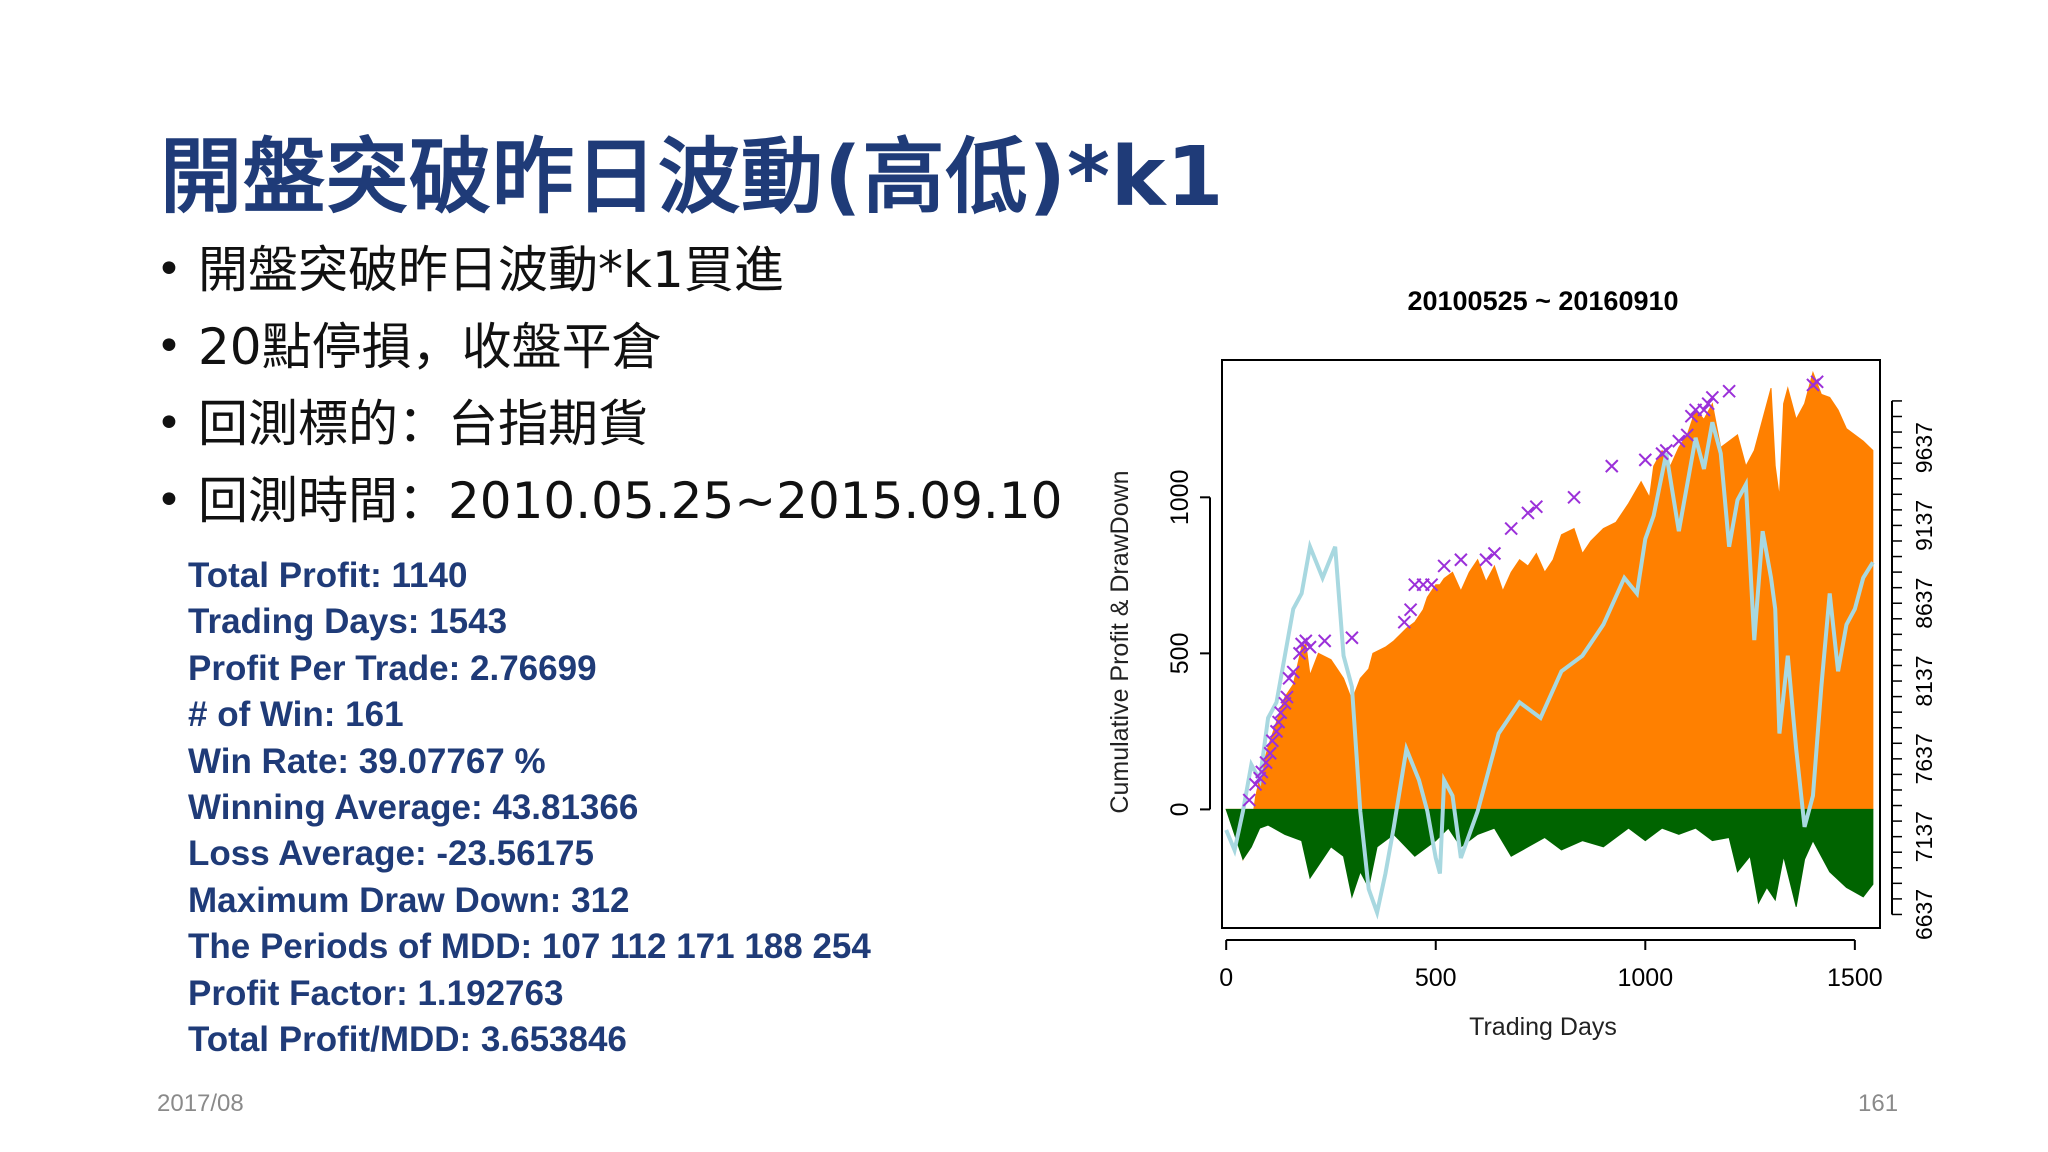 The width and height of the screenshot is (2048, 1152). I want to click on index-line-layer, so click(1549, 670).